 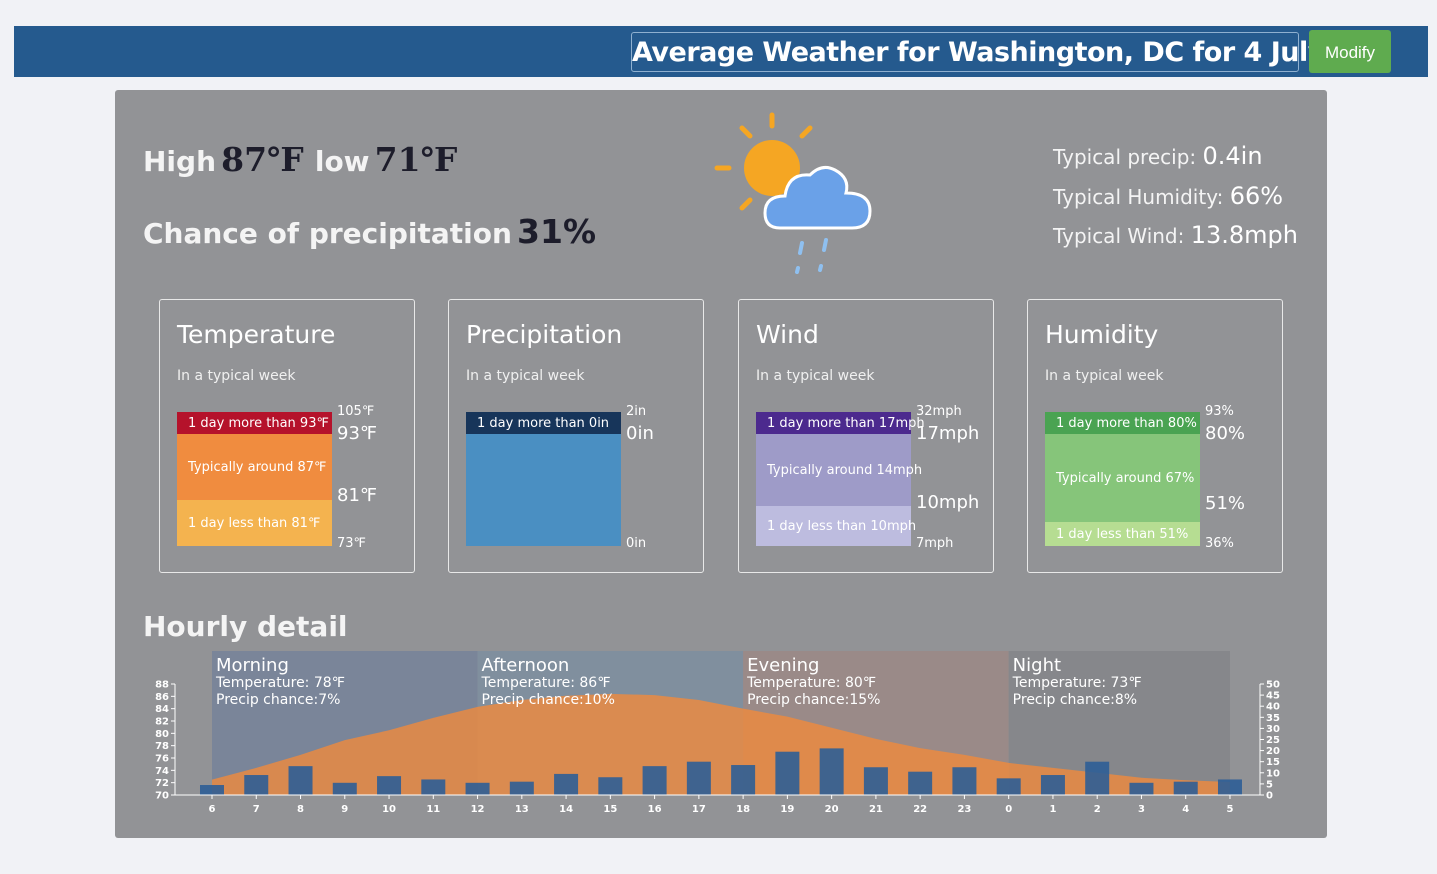 What do you see at coordinates (327, 233) in the screenshot?
I see `precip-chance-label: Chance of precipitation` at bounding box center [327, 233].